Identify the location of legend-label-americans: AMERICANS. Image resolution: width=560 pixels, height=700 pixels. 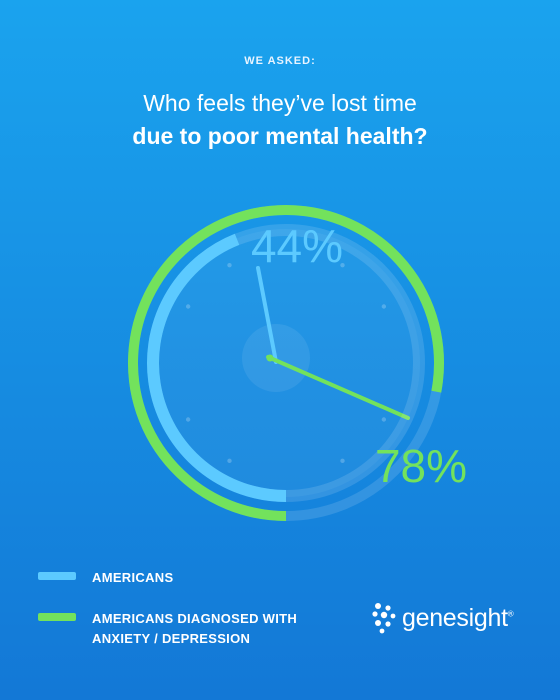
(133, 577).